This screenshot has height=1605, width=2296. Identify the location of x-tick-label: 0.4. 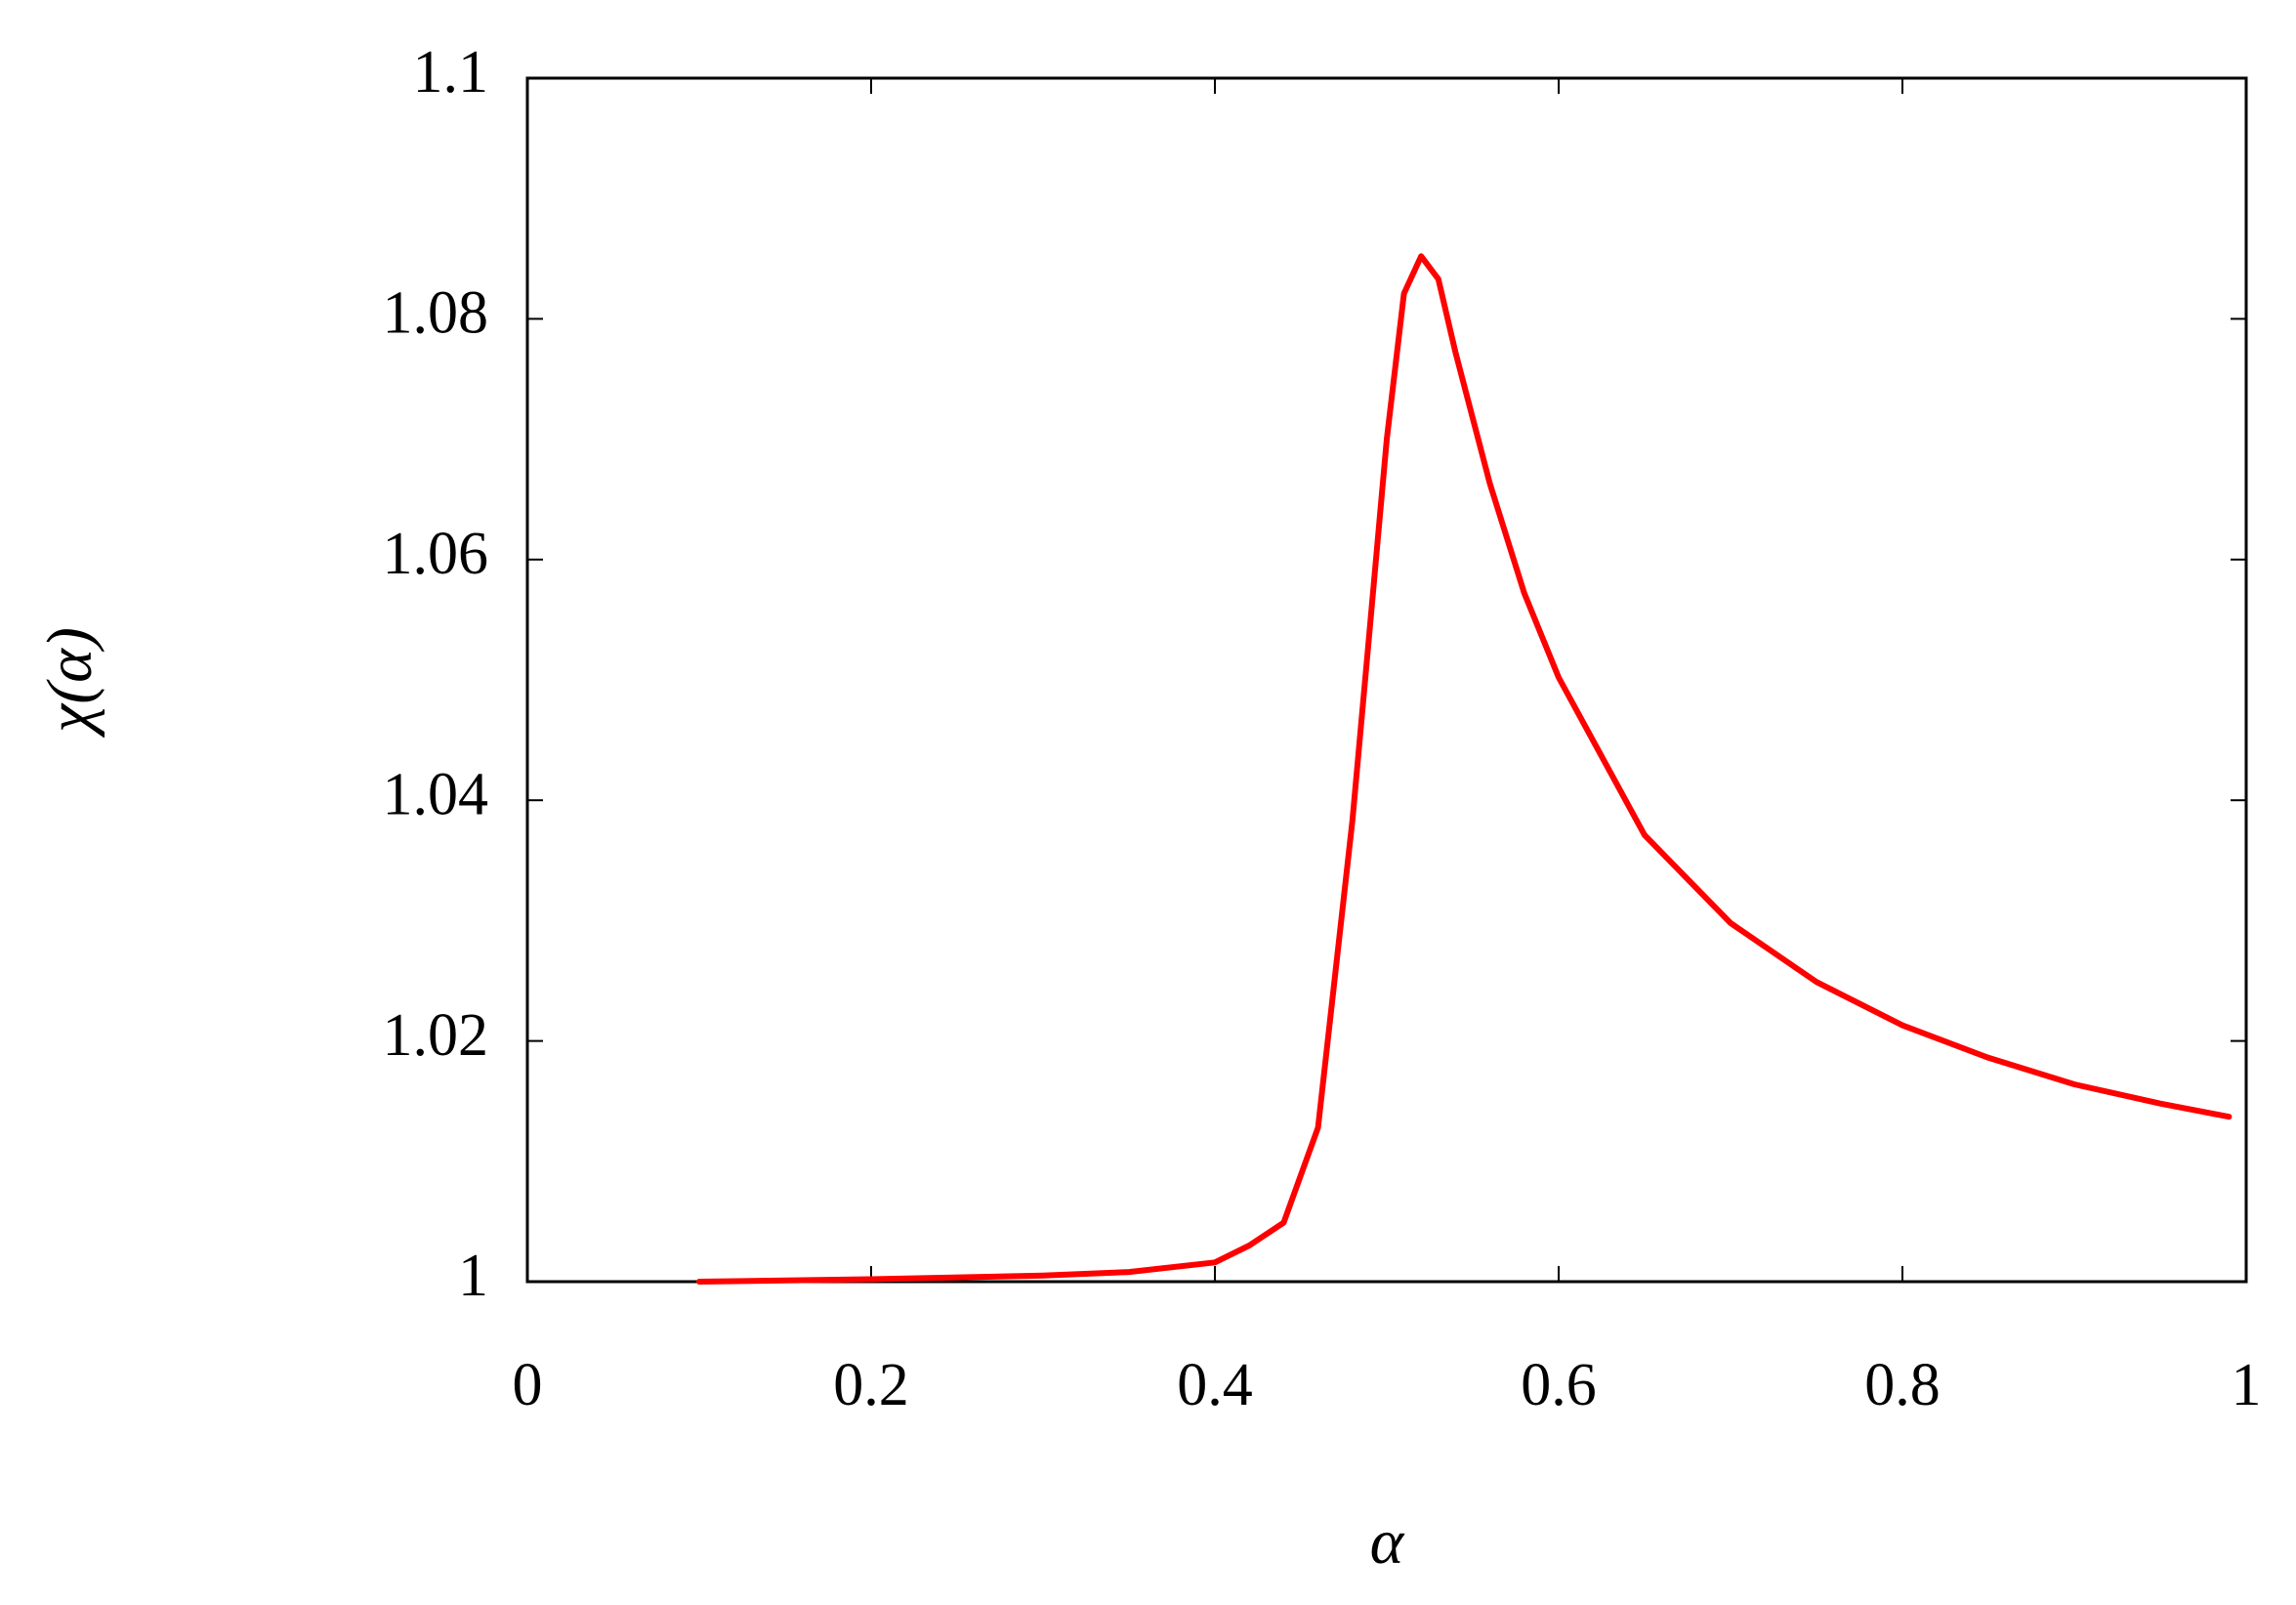
(1215, 1385).